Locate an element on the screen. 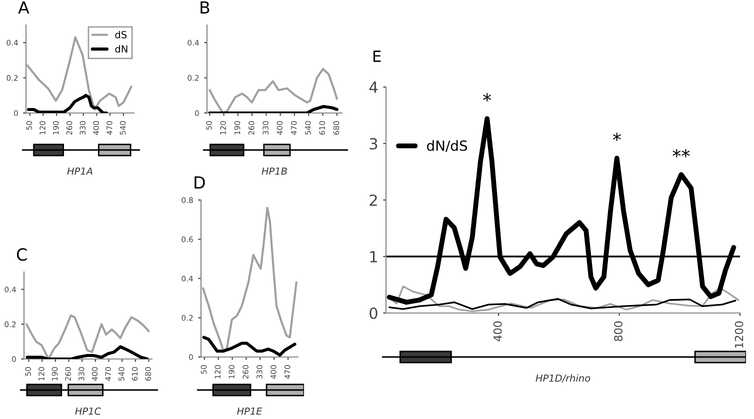 The width and height of the screenshot is (754, 419). y-tick-label: 2 is located at coordinates (373, 200).